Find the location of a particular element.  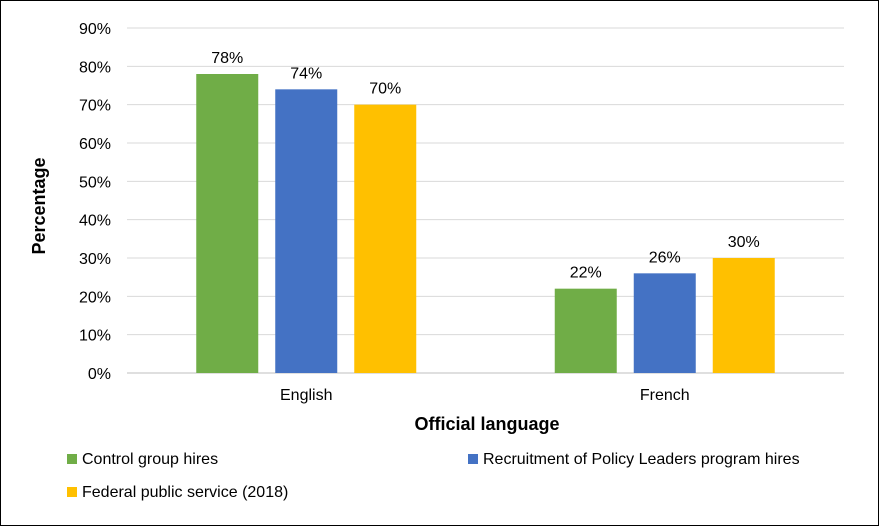

x-tick-label: French is located at coordinates (665, 395).